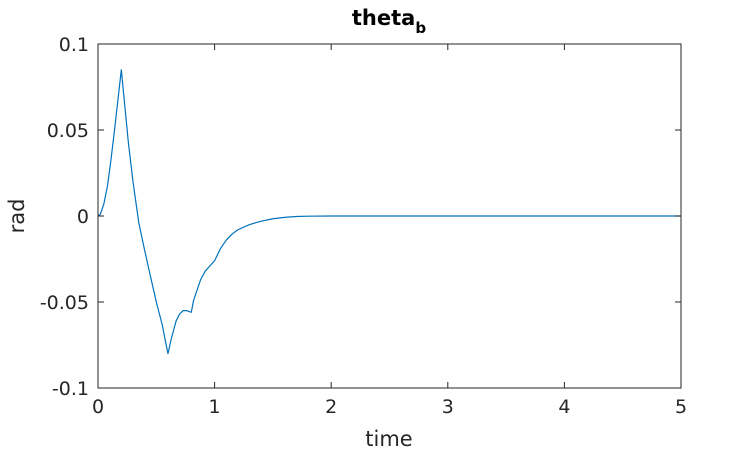 This screenshot has height=452, width=753. What do you see at coordinates (70, 389) in the screenshot?
I see `y-tick-label: -0.1` at bounding box center [70, 389].